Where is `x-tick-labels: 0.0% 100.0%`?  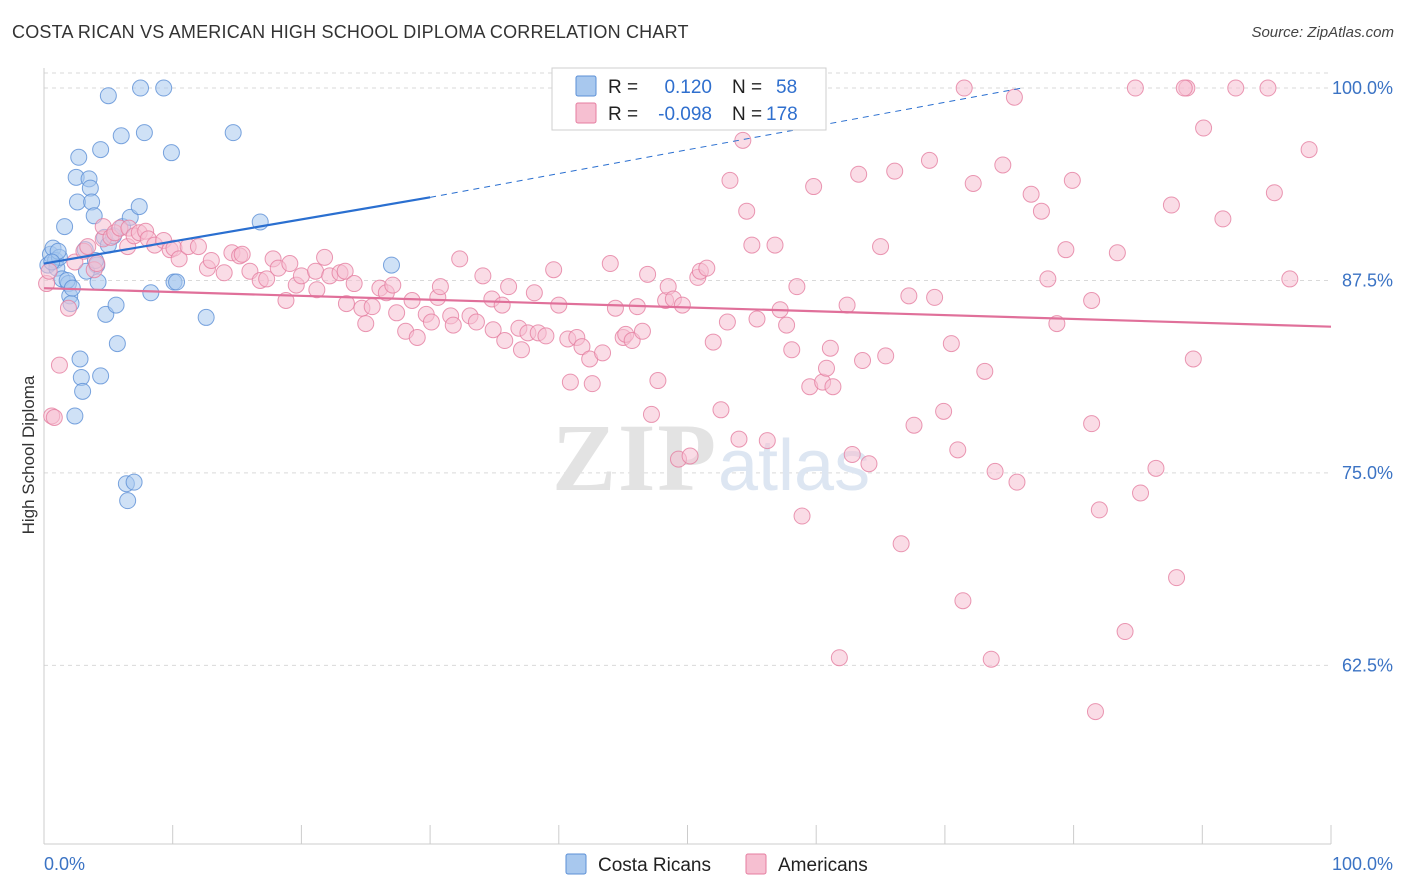 x-tick-labels: 0.0% 100.0% is located at coordinates (718, 864).